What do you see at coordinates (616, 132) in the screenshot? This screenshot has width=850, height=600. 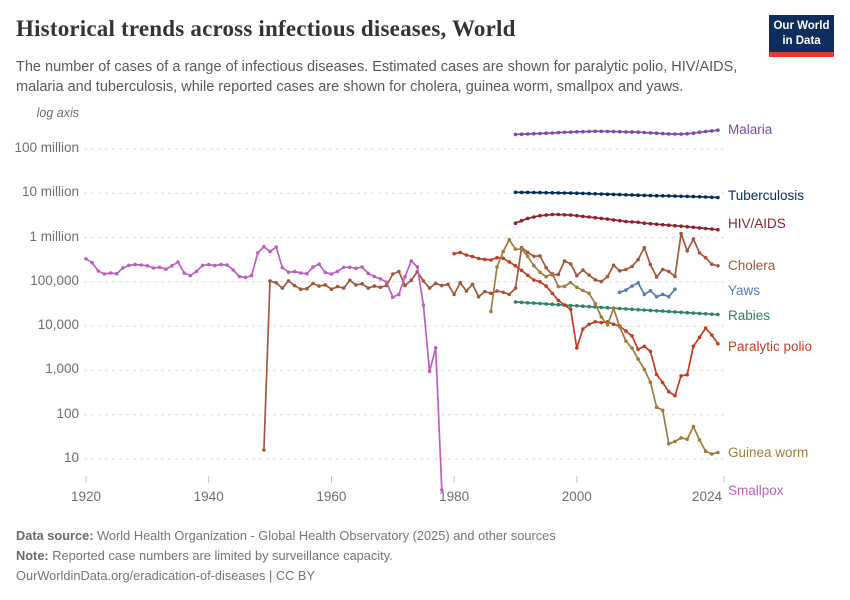 I see `series-line-malaria` at bounding box center [616, 132].